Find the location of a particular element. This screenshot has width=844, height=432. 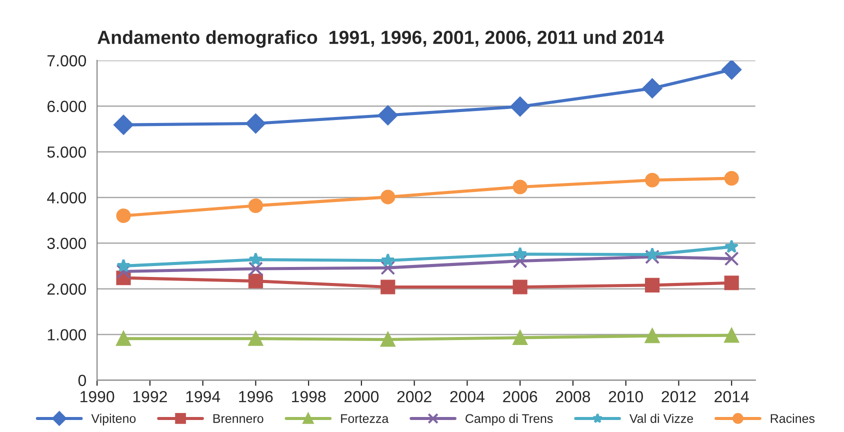

legend-label: Brennero is located at coordinates (238, 418).